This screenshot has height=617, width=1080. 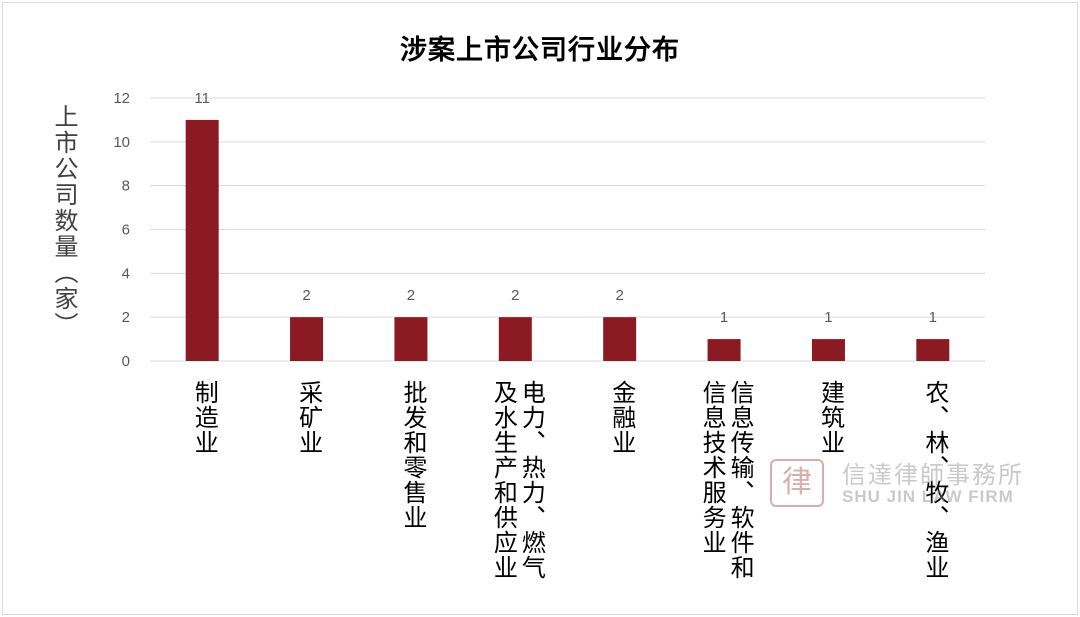 What do you see at coordinates (126, 361) in the screenshot?
I see `y-tick-label: 0` at bounding box center [126, 361].